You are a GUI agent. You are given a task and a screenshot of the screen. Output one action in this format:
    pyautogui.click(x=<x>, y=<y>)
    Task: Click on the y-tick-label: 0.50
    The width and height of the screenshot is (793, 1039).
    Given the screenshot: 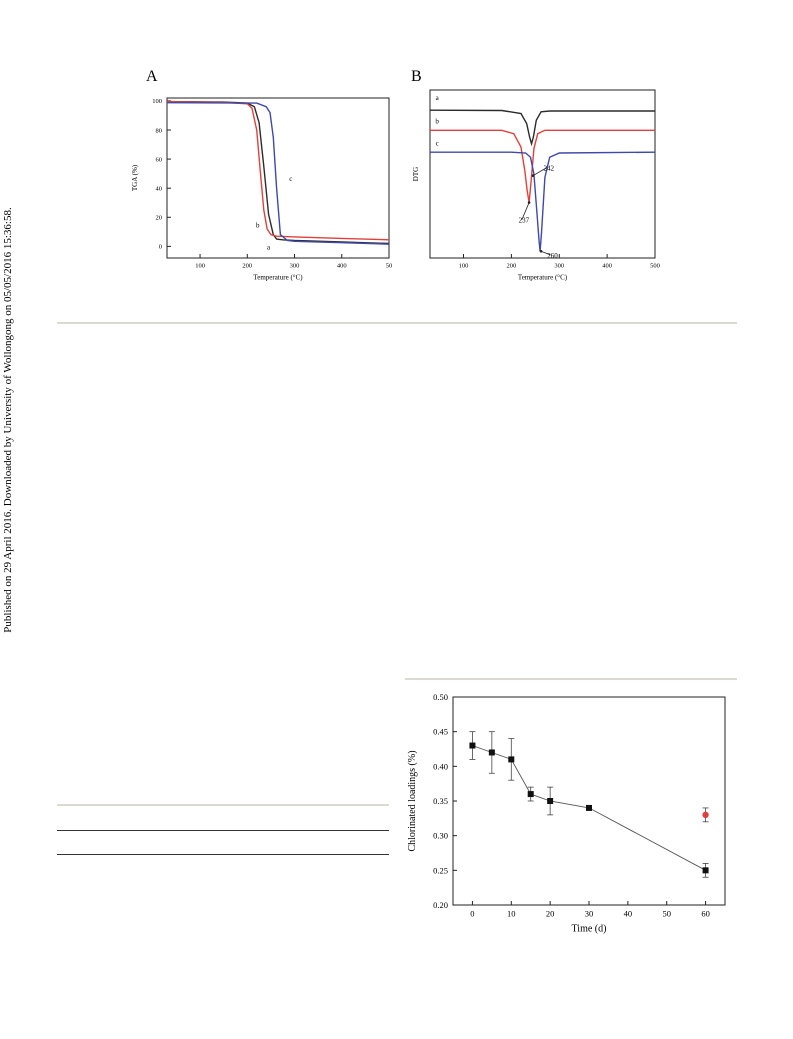 What is the action you would take?
    pyautogui.click(x=440, y=697)
    